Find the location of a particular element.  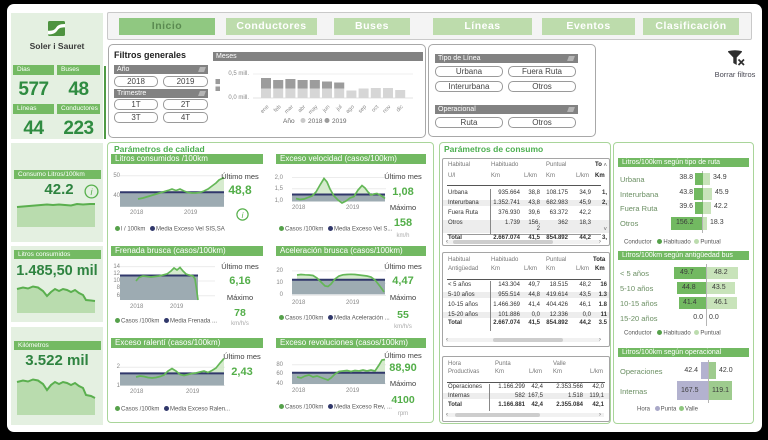

svg-text: may is located at coordinates (314, 110).